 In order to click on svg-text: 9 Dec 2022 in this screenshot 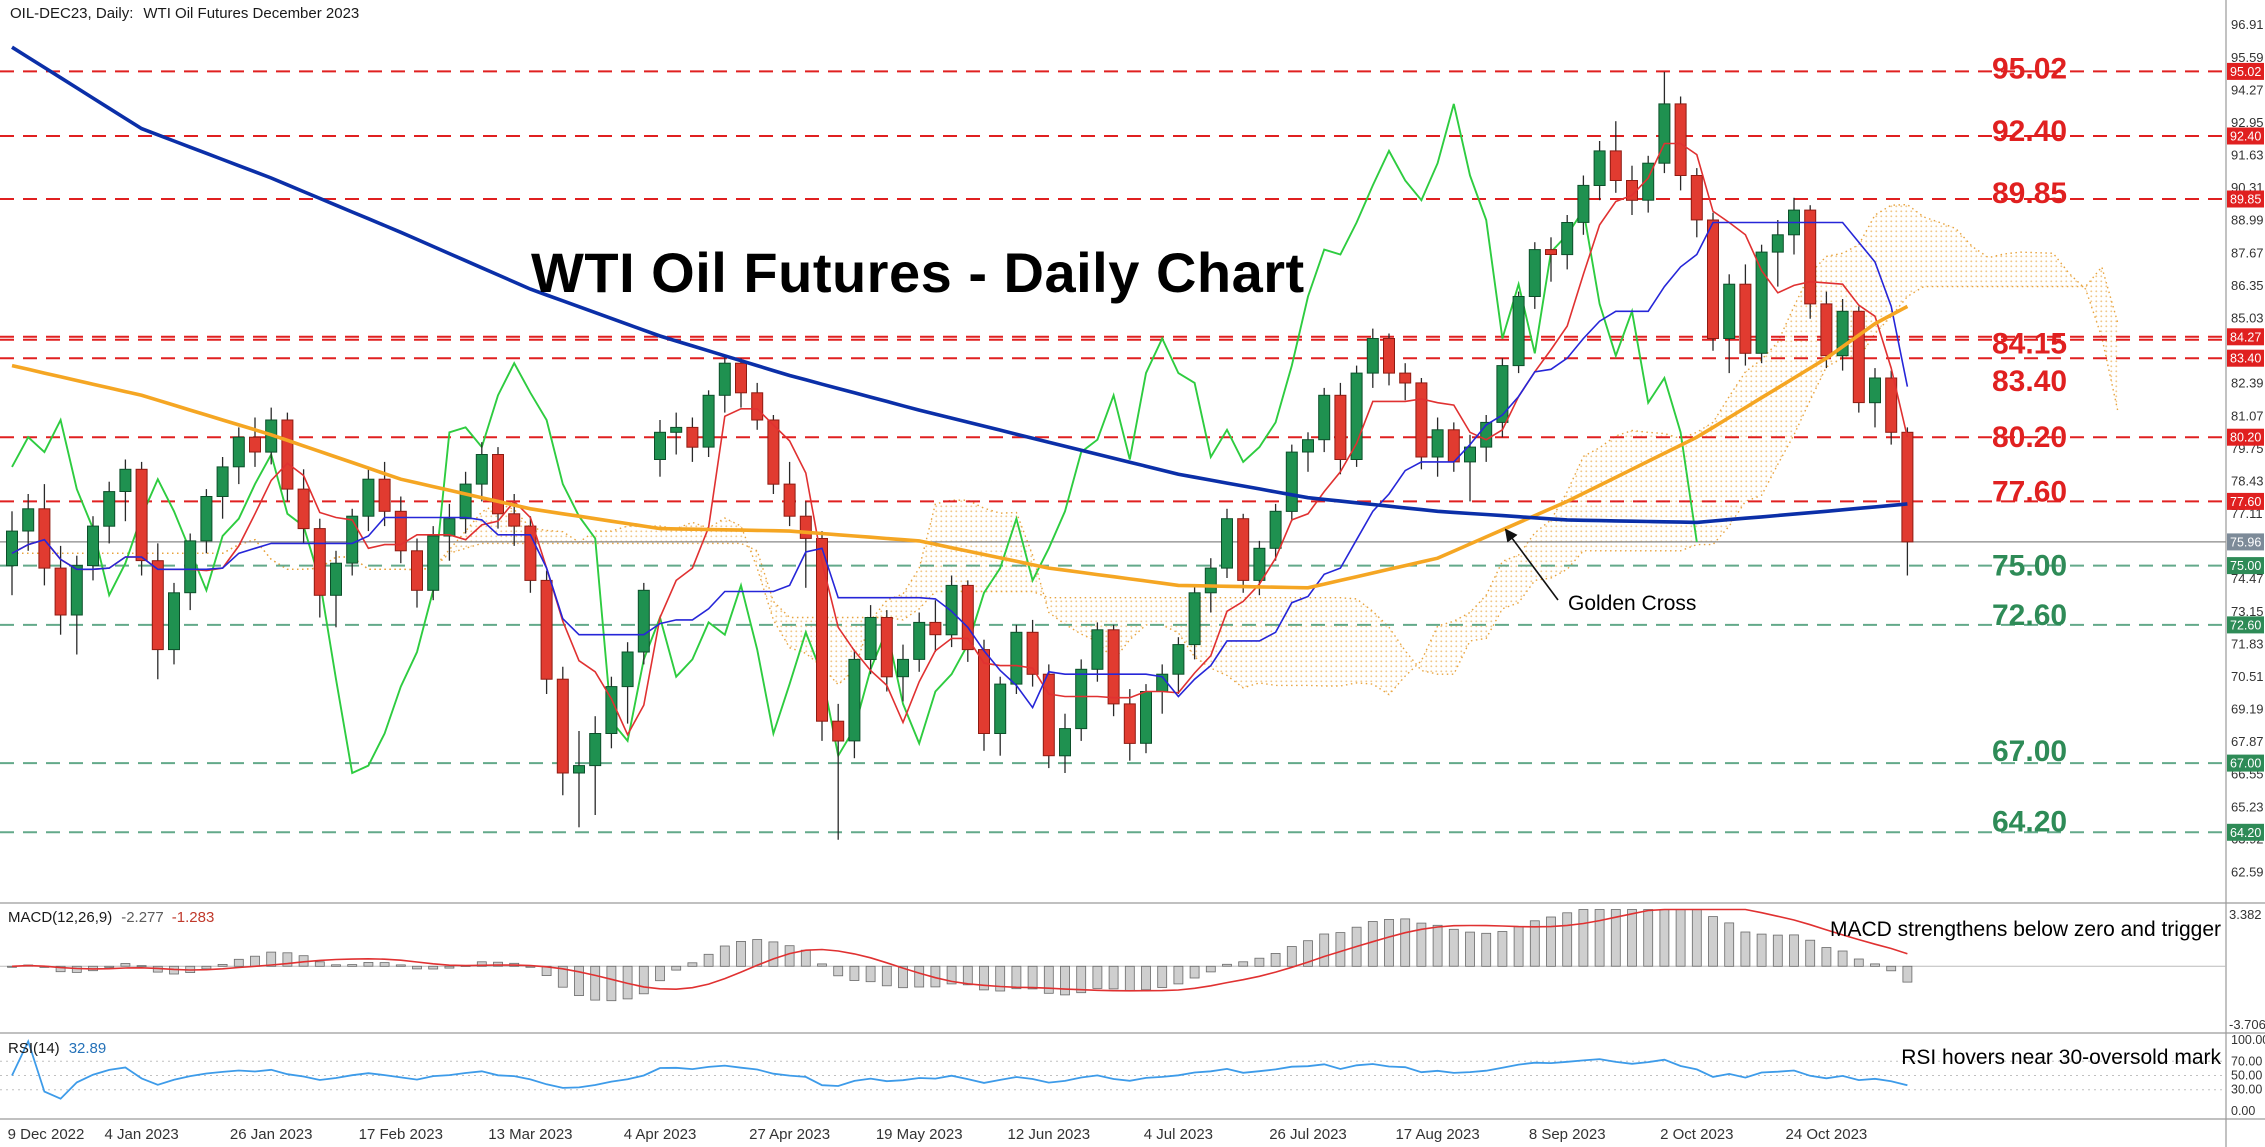, I will do `click(46, 1134)`.